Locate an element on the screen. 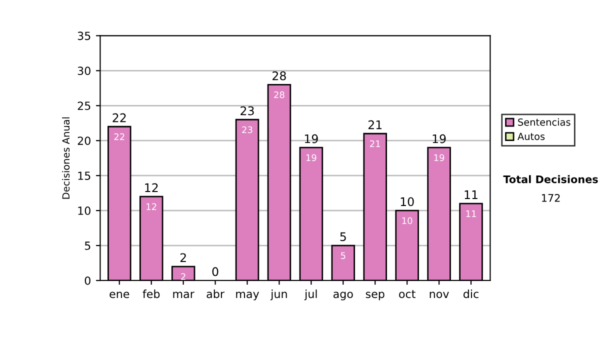 The image size is (600, 340). legend-label: Autos is located at coordinates (531, 136).